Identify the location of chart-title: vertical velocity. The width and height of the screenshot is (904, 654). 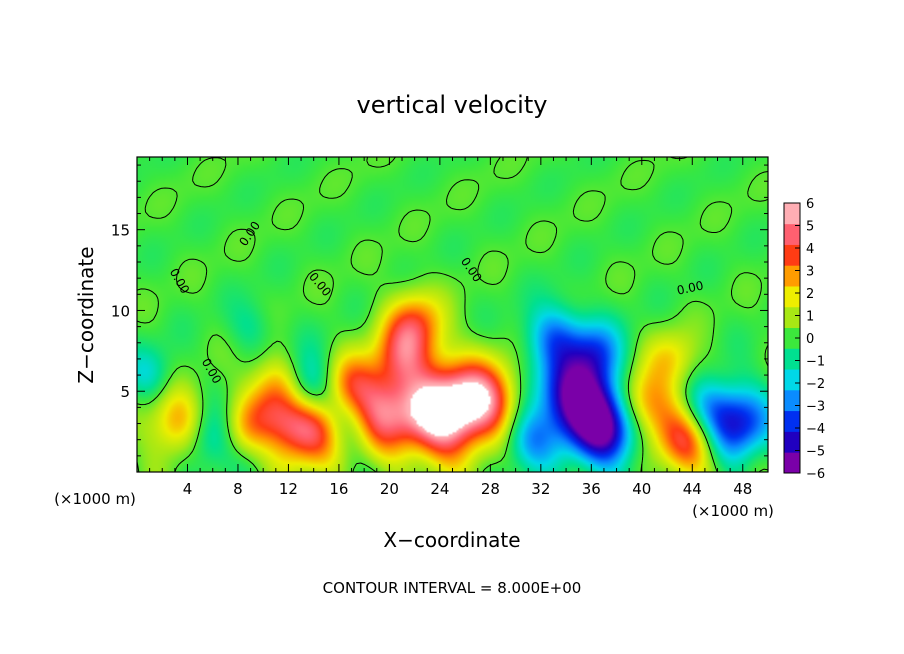
(452, 105).